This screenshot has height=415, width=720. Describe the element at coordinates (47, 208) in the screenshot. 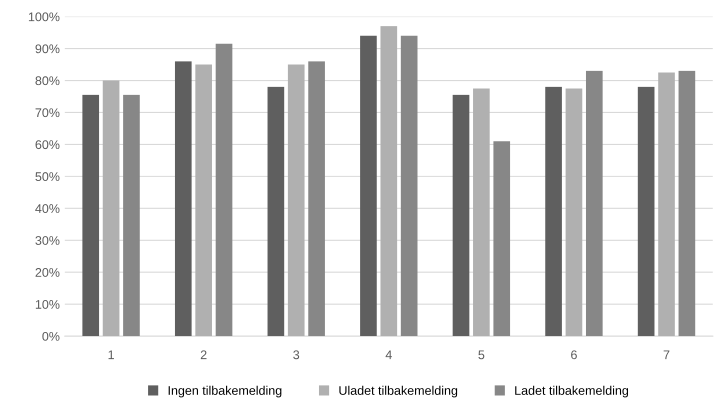

I see `y-tick-label: 40%` at that location.